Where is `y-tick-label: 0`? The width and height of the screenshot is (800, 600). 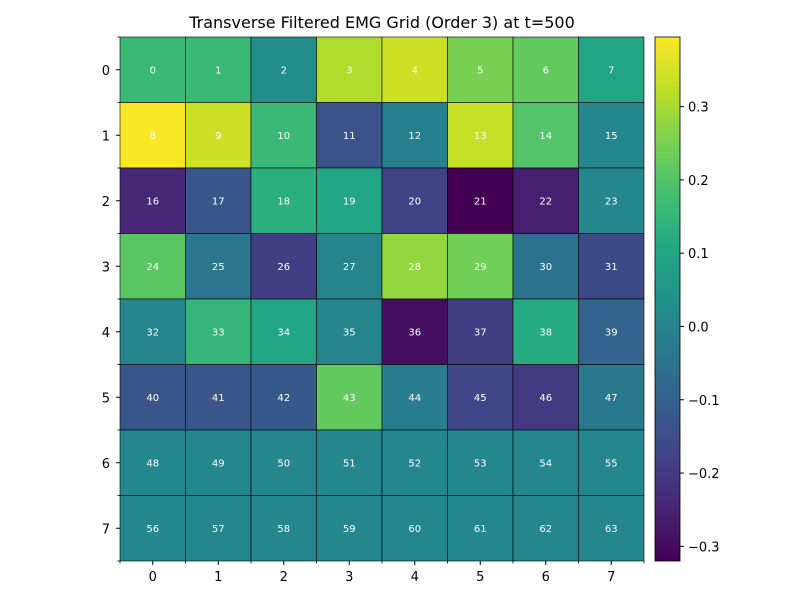
y-tick-label: 0 is located at coordinates (106, 71).